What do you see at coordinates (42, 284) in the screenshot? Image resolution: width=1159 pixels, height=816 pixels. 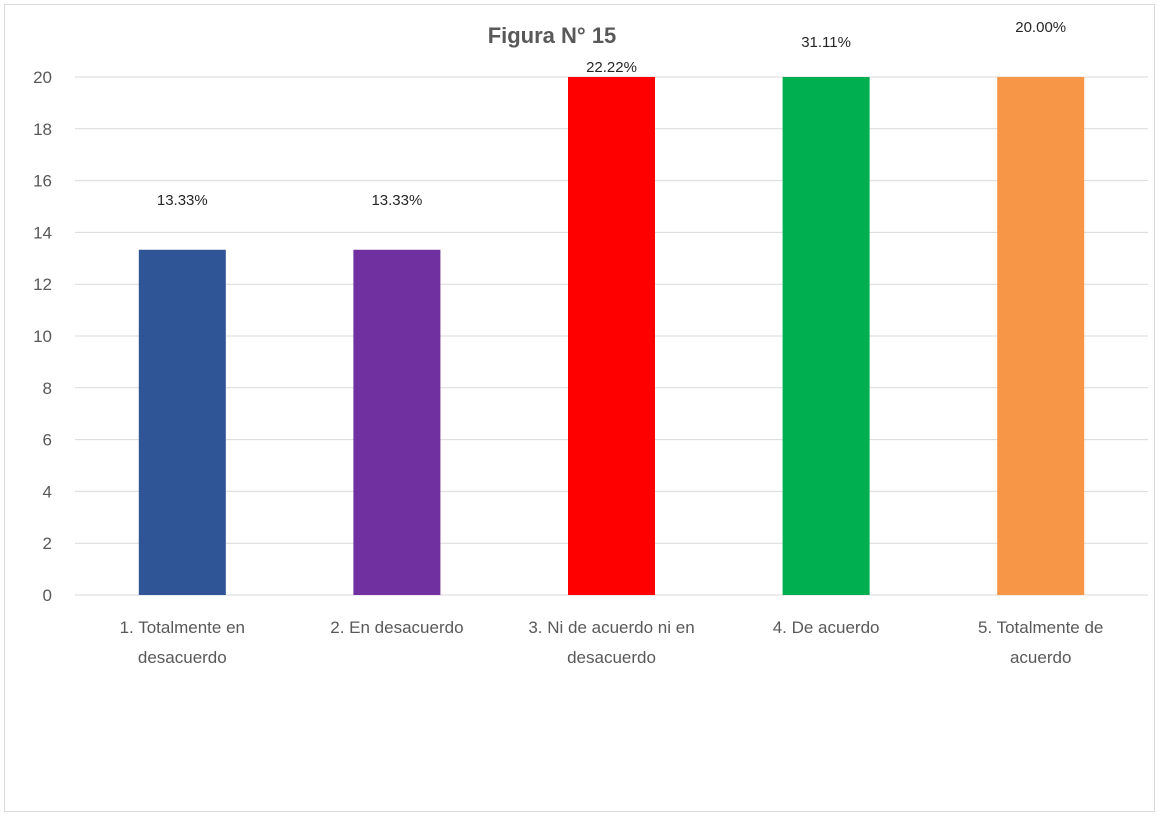 I see `y-tick-label: 12` at bounding box center [42, 284].